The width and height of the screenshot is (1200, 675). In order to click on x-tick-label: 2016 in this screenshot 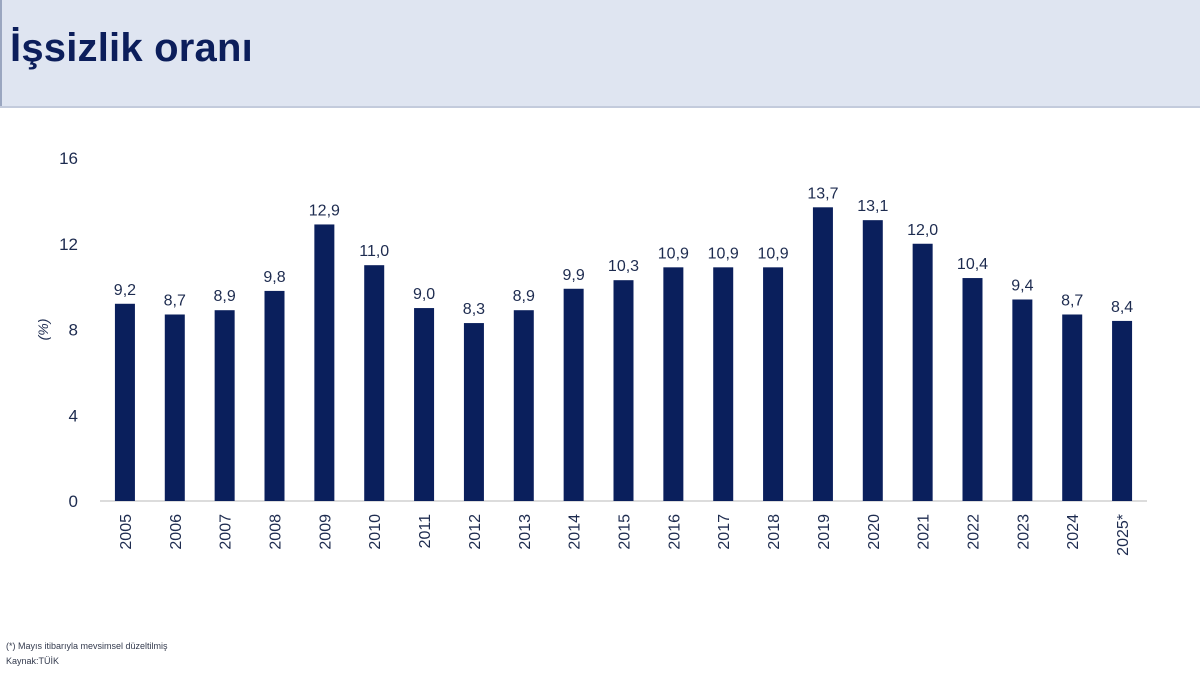, I will do `click(674, 532)`.